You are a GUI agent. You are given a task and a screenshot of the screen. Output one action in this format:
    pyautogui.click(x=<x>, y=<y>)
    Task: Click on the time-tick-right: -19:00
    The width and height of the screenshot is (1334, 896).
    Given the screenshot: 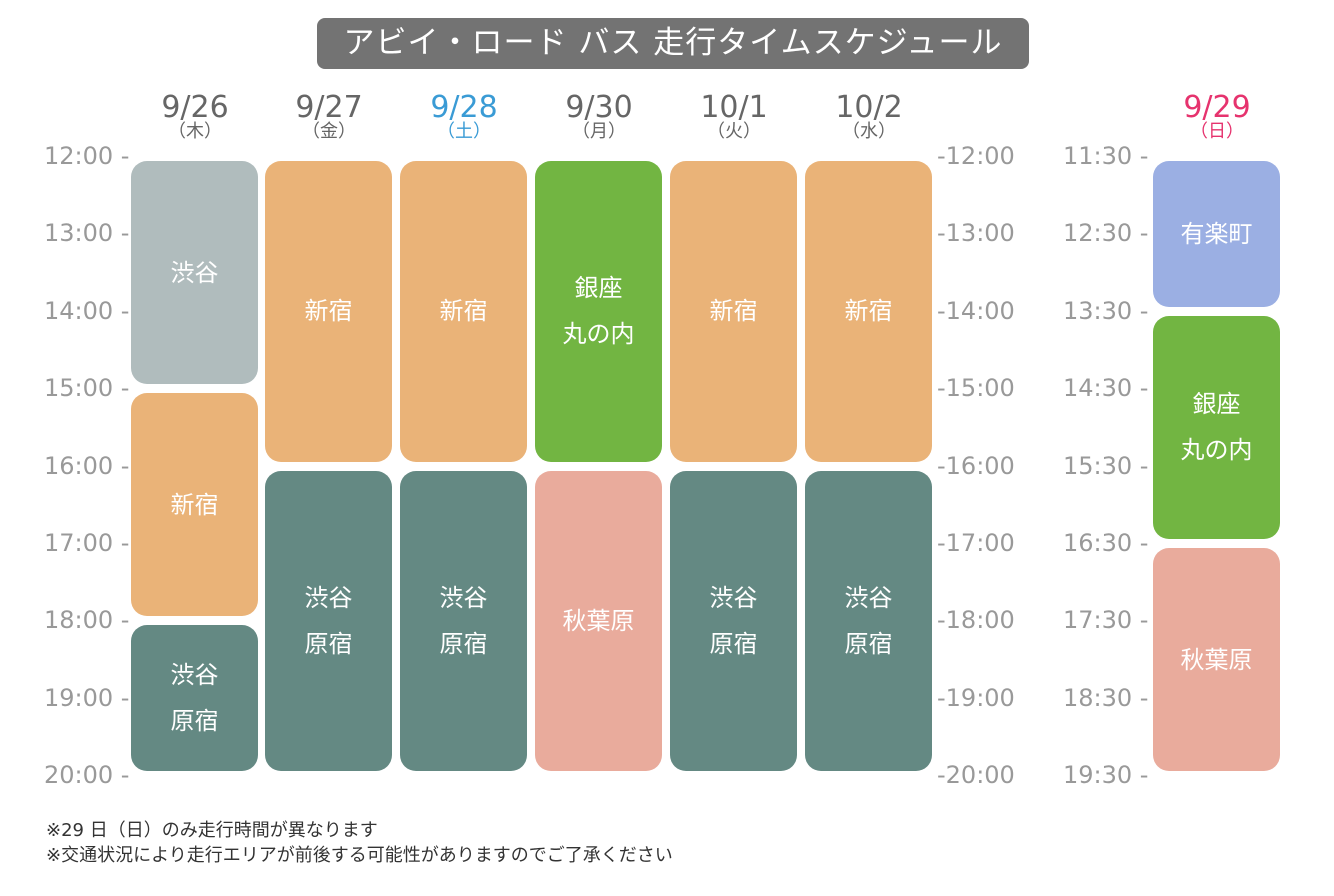 What is the action you would take?
    pyautogui.click(x=976, y=697)
    